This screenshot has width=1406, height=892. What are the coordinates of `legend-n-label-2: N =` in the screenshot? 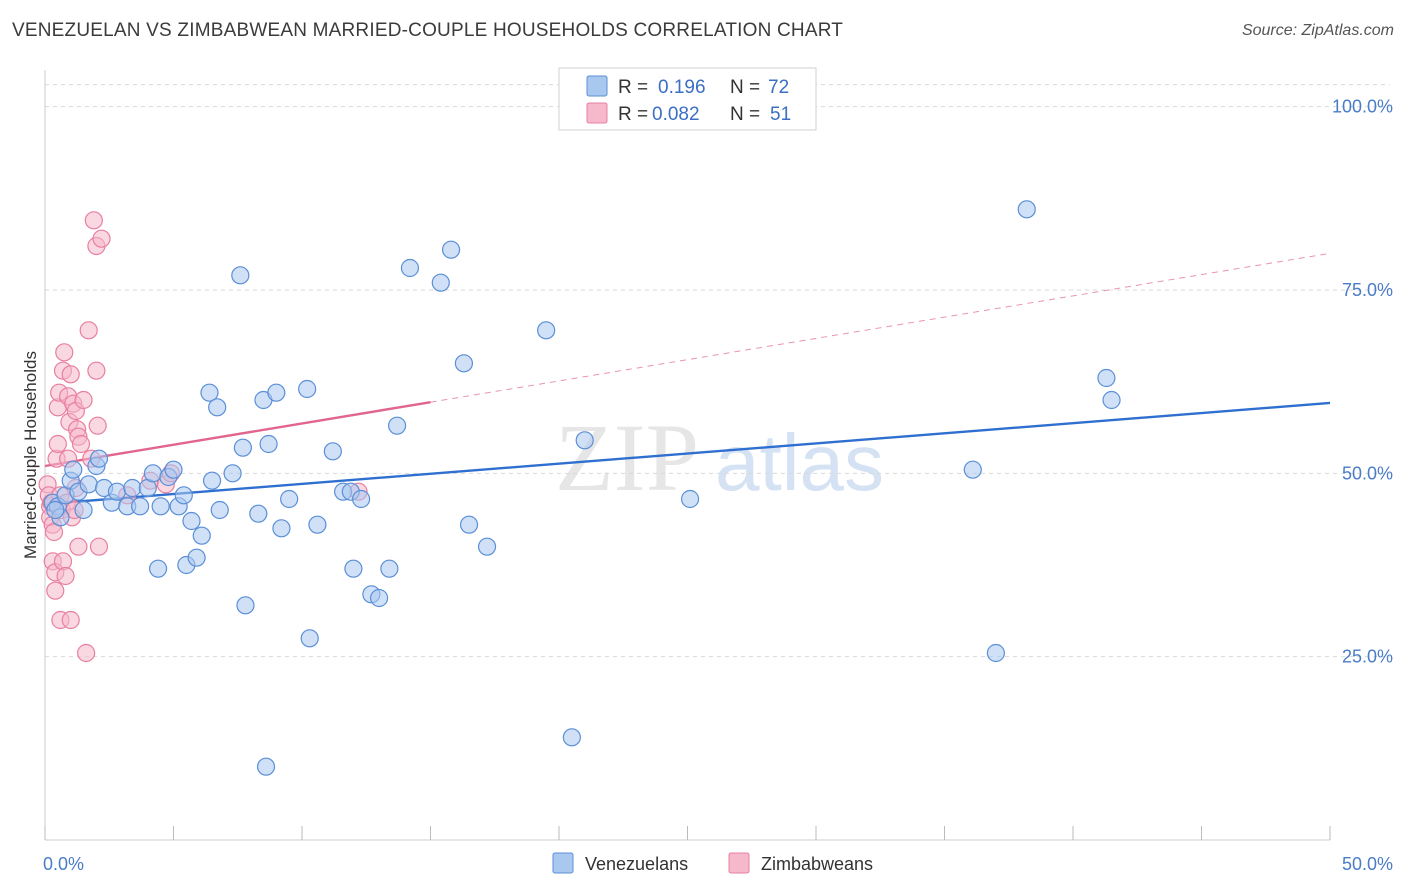 It's located at (745, 114).